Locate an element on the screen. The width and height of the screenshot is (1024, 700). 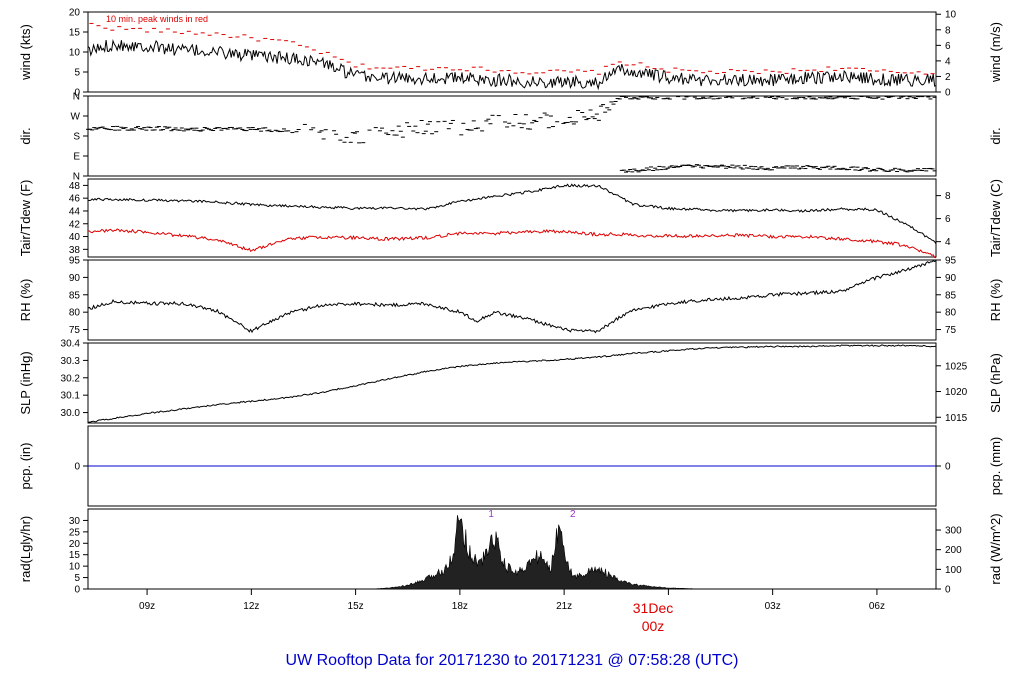
y-tick-label: 40 is located at coordinates (75, 237).